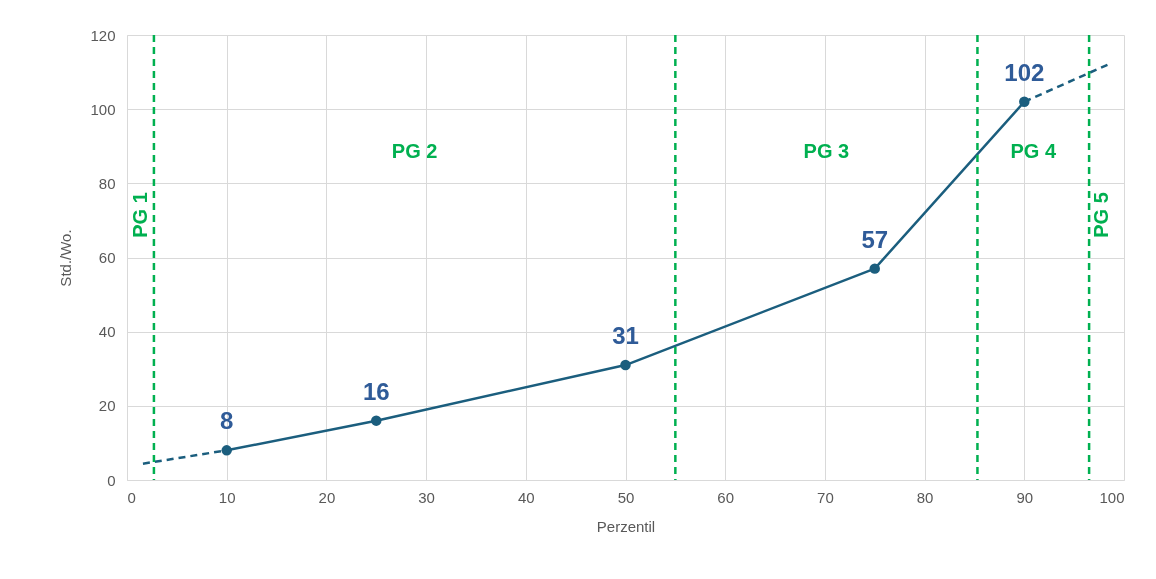 The height and width of the screenshot is (579, 1156). What do you see at coordinates (526, 497) in the screenshot?
I see `x-tick-label: 40` at bounding box center [526, 497].